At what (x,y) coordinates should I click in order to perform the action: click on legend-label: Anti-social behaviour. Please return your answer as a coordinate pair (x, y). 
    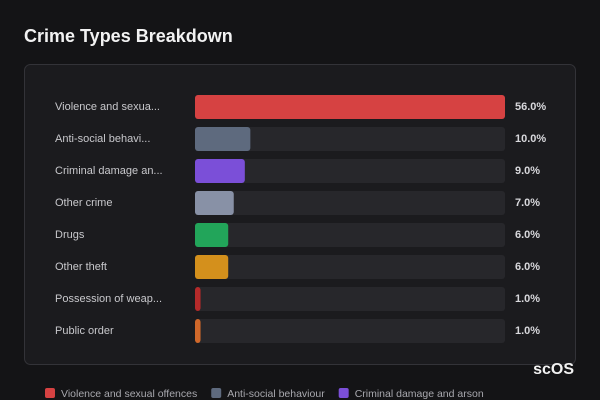
    Looking at the image, I should click on (276, 394).